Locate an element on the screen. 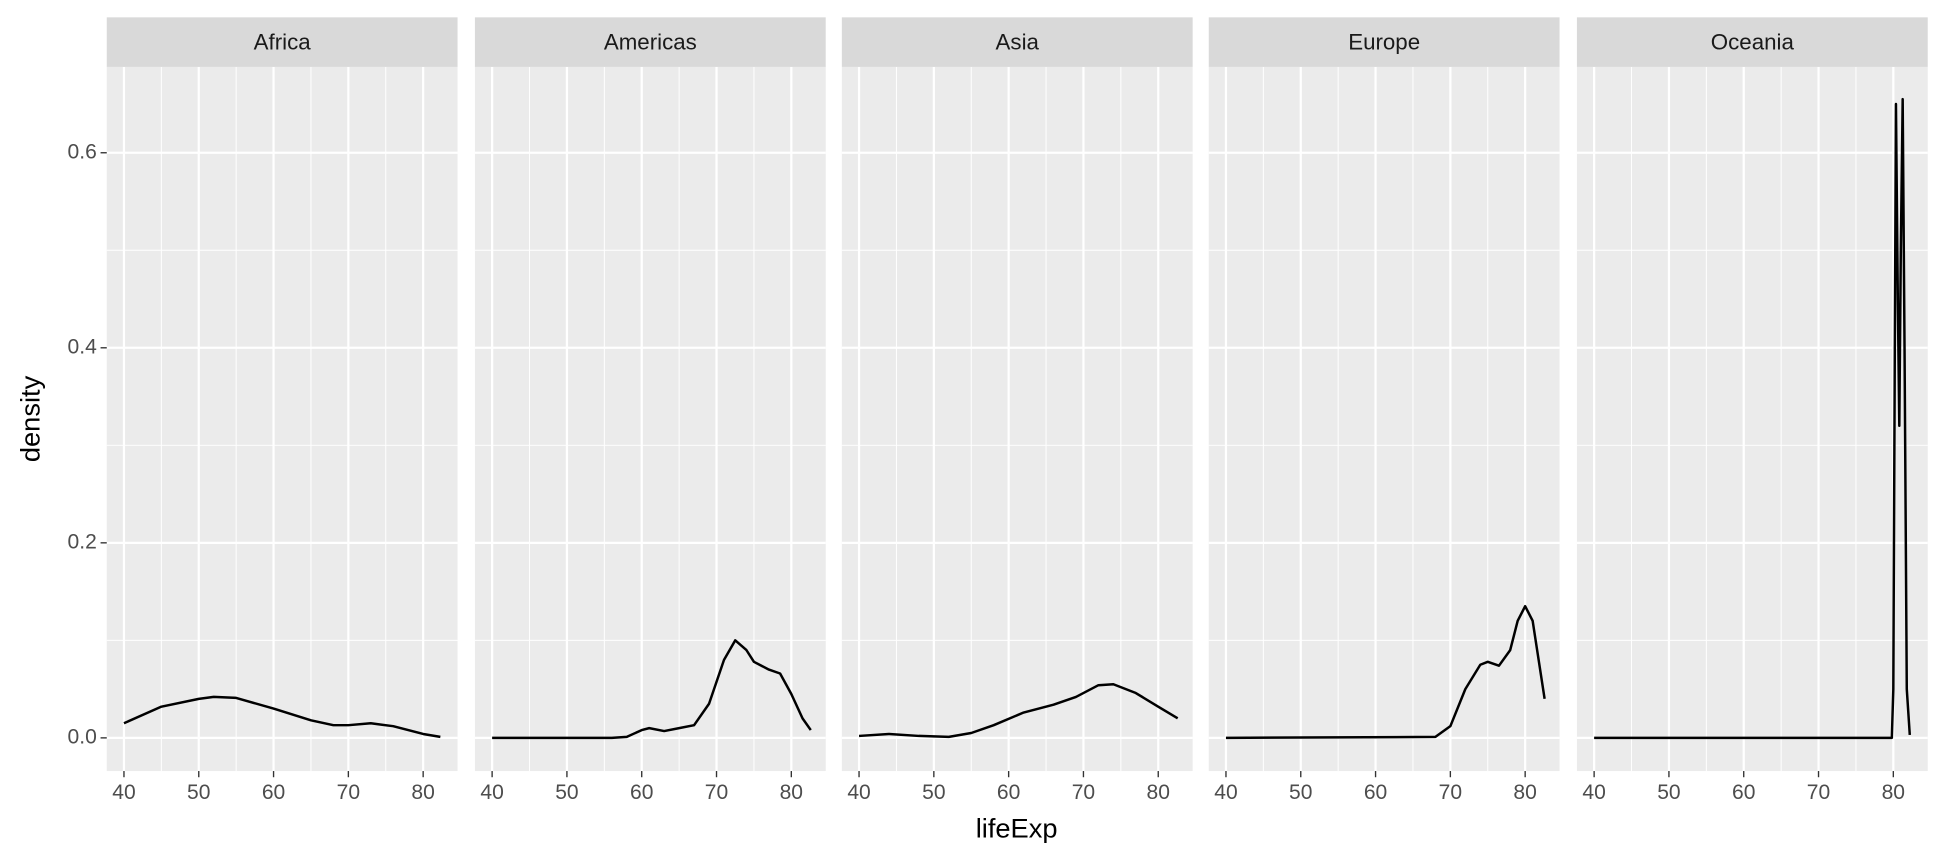 The width and height of the screenshot is (1944, 864). y-tick-label: 0.2 is located at coordinates (82, 541).